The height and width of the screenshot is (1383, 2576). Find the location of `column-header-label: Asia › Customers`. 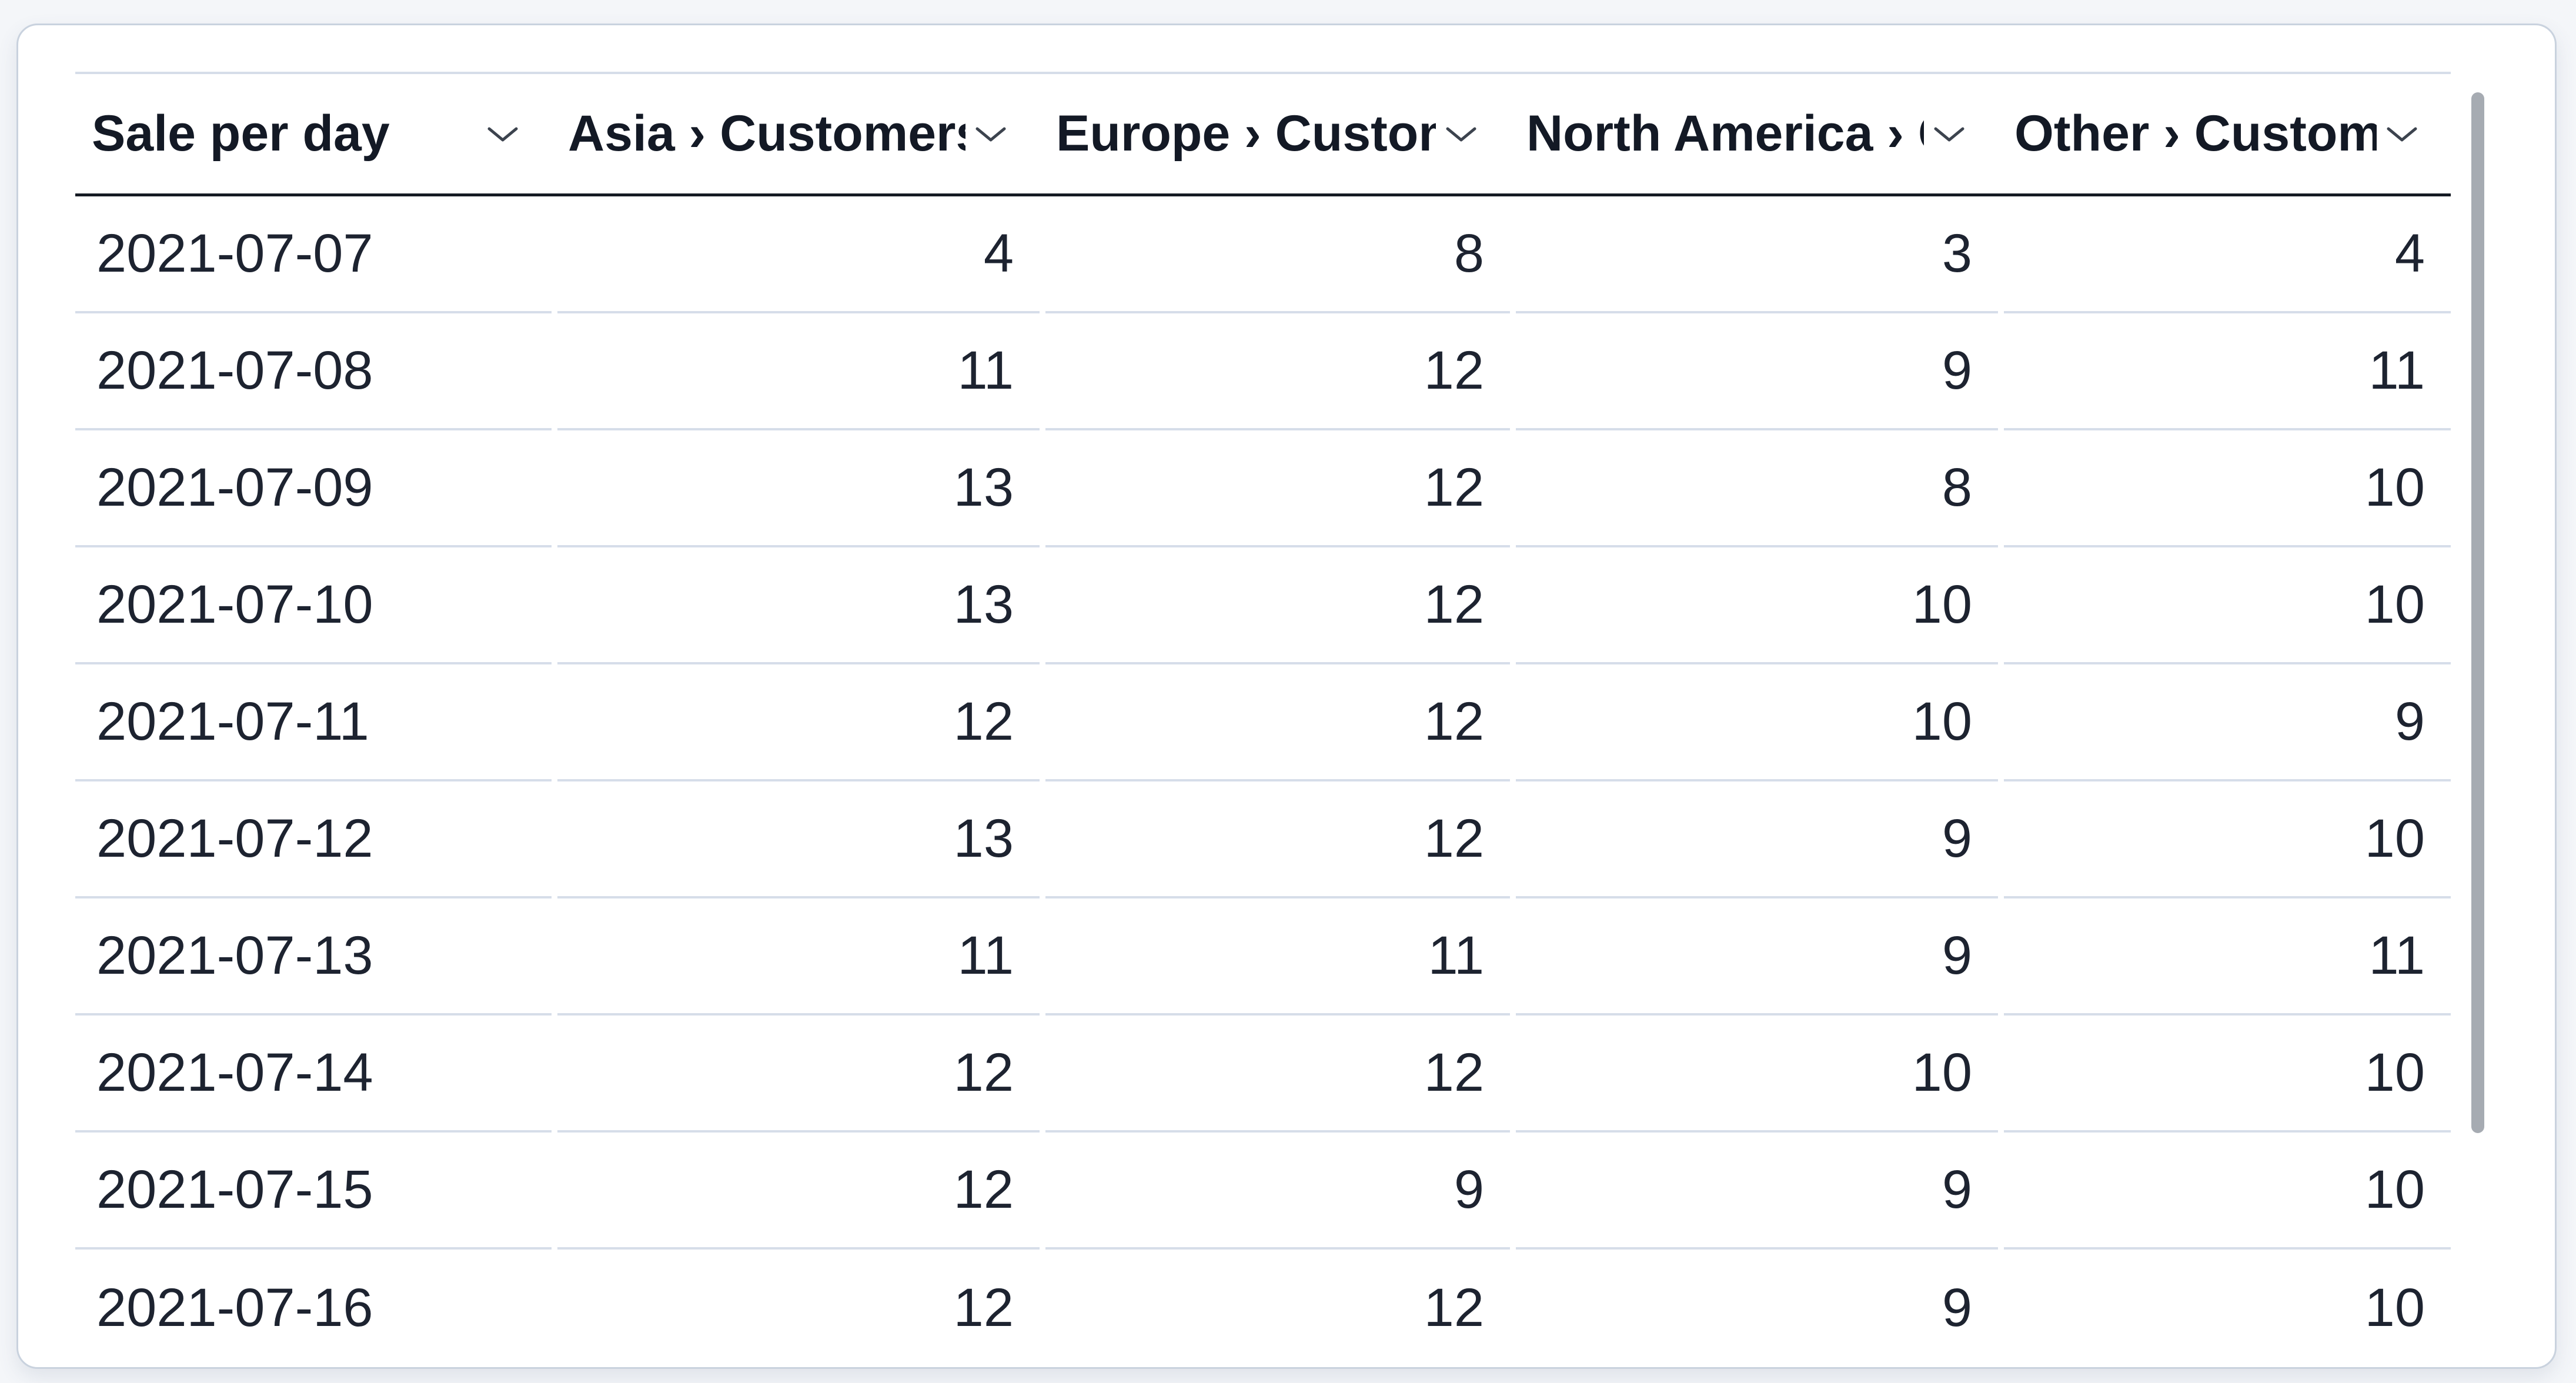

column-header-label: Asia › Customers is located at coordinates (766, 133).